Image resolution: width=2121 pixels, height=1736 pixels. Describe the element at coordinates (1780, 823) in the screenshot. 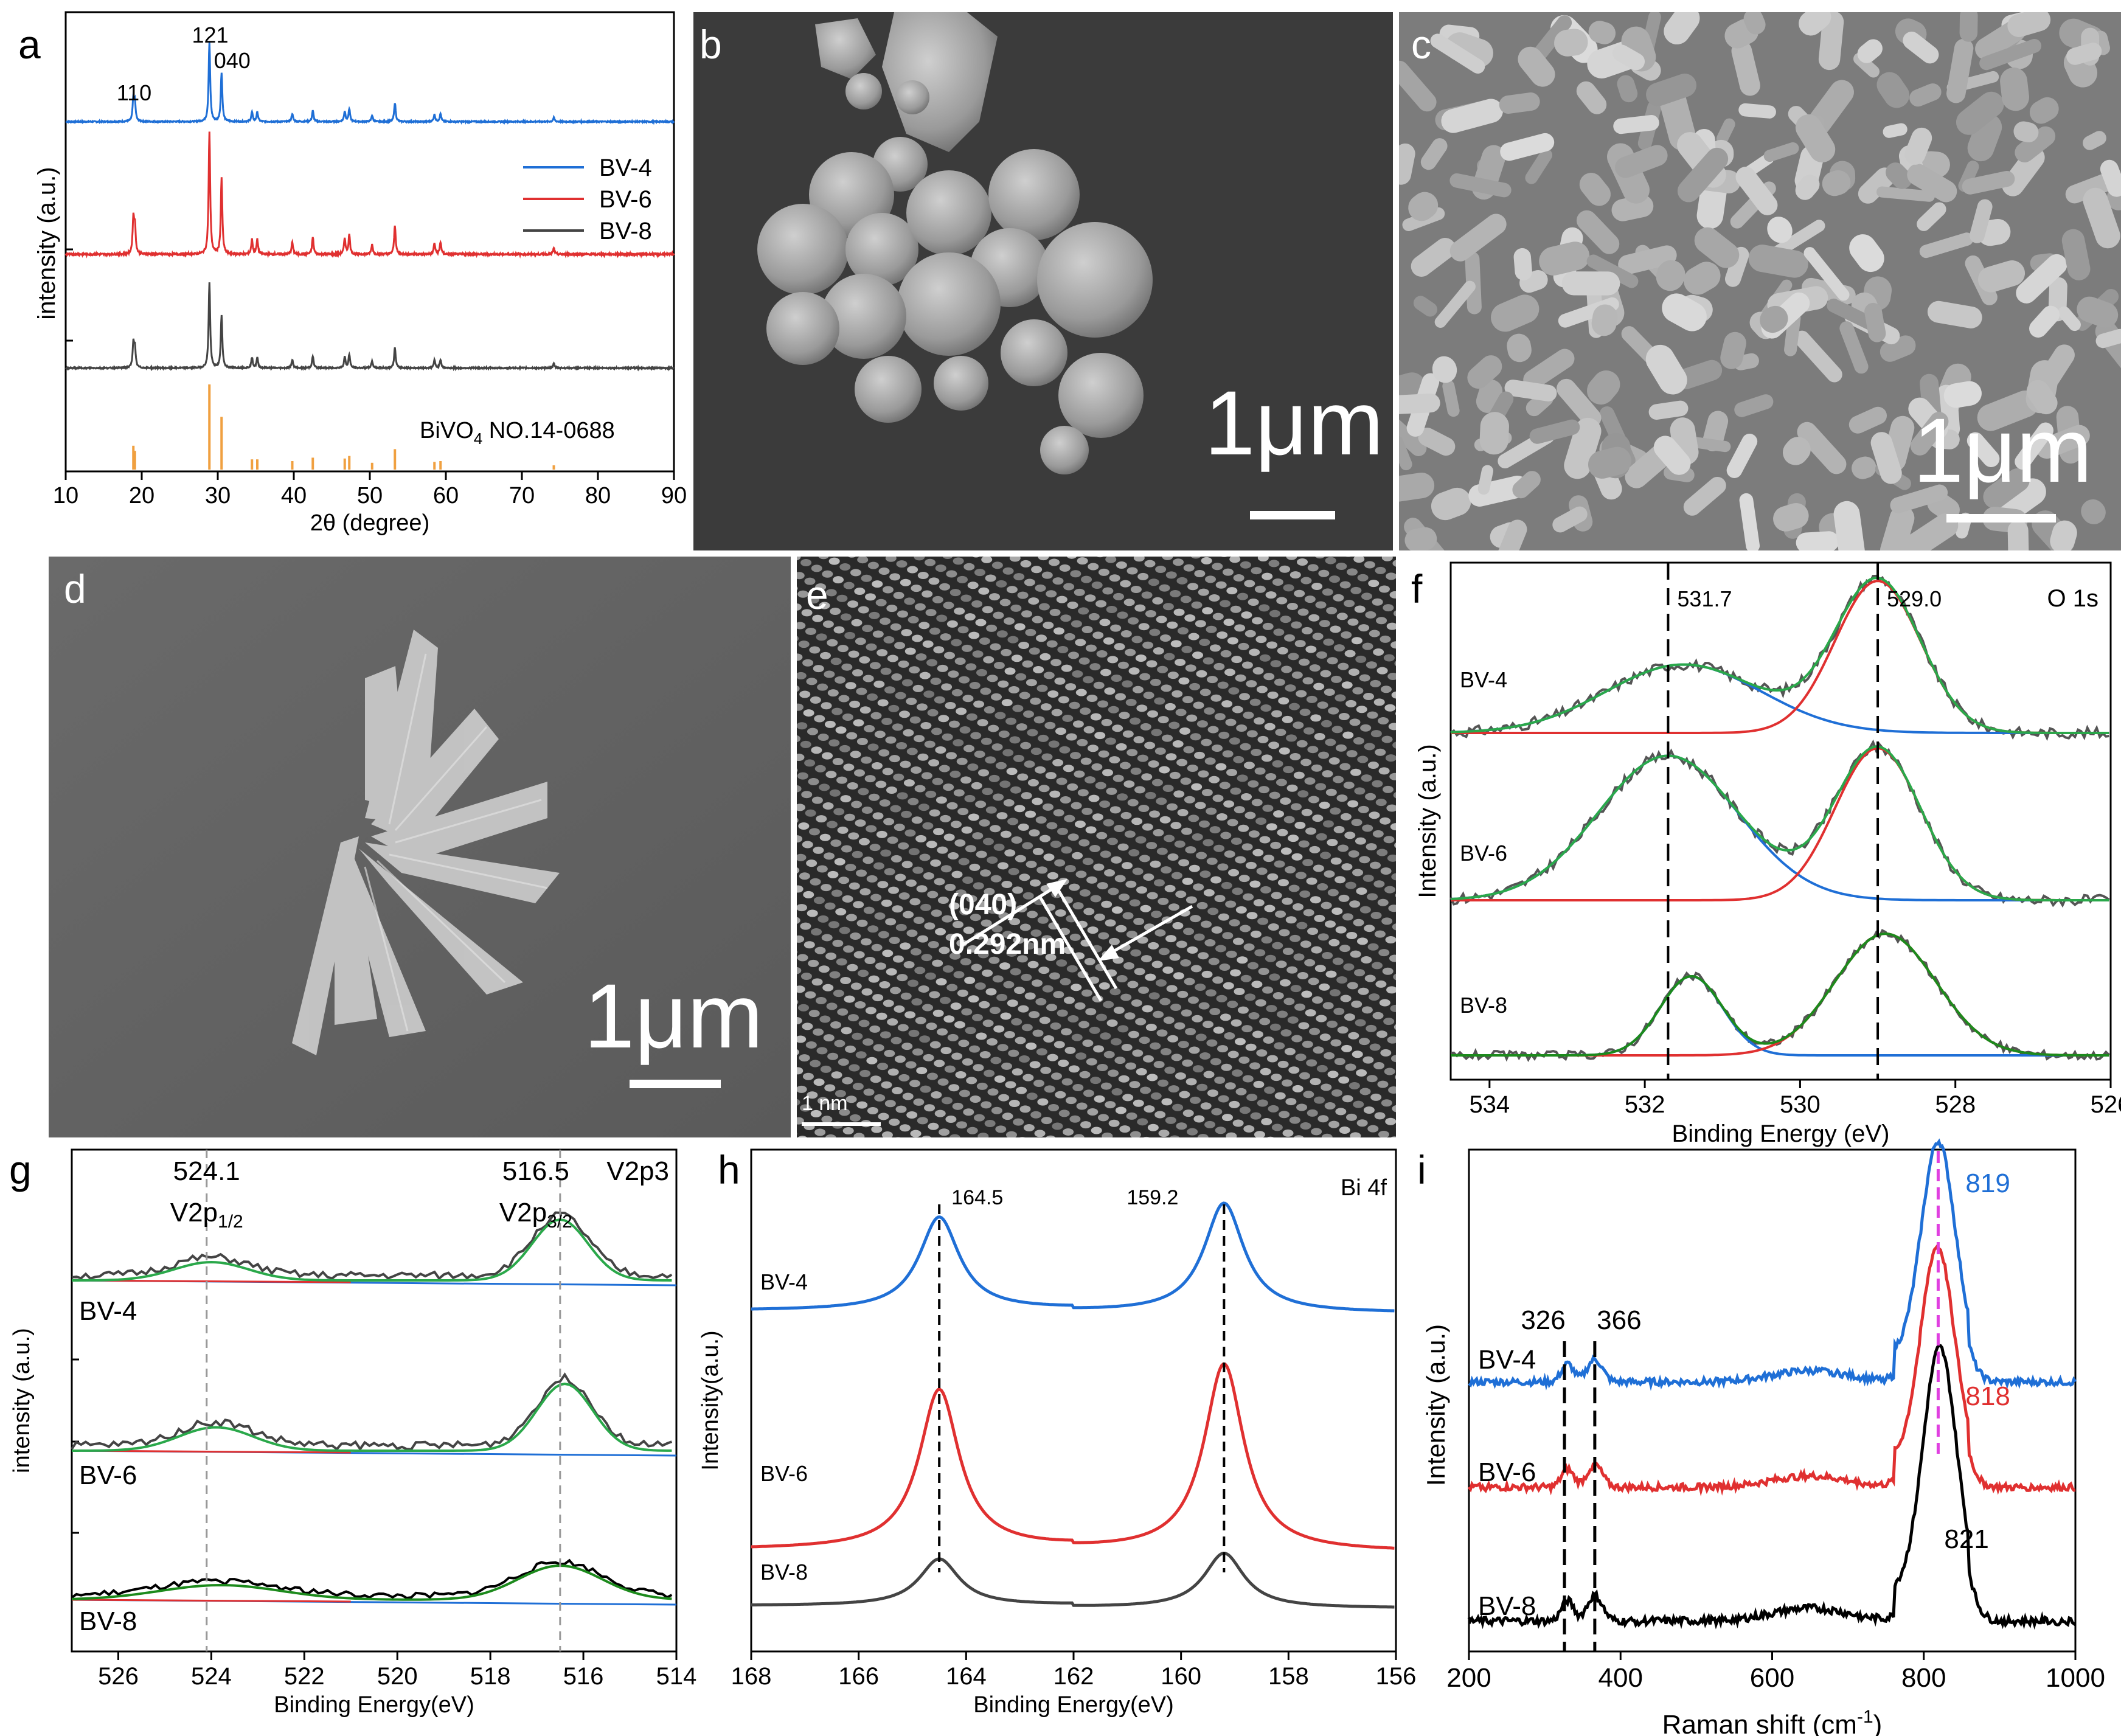

I see `fit-envelope-line` at that location.